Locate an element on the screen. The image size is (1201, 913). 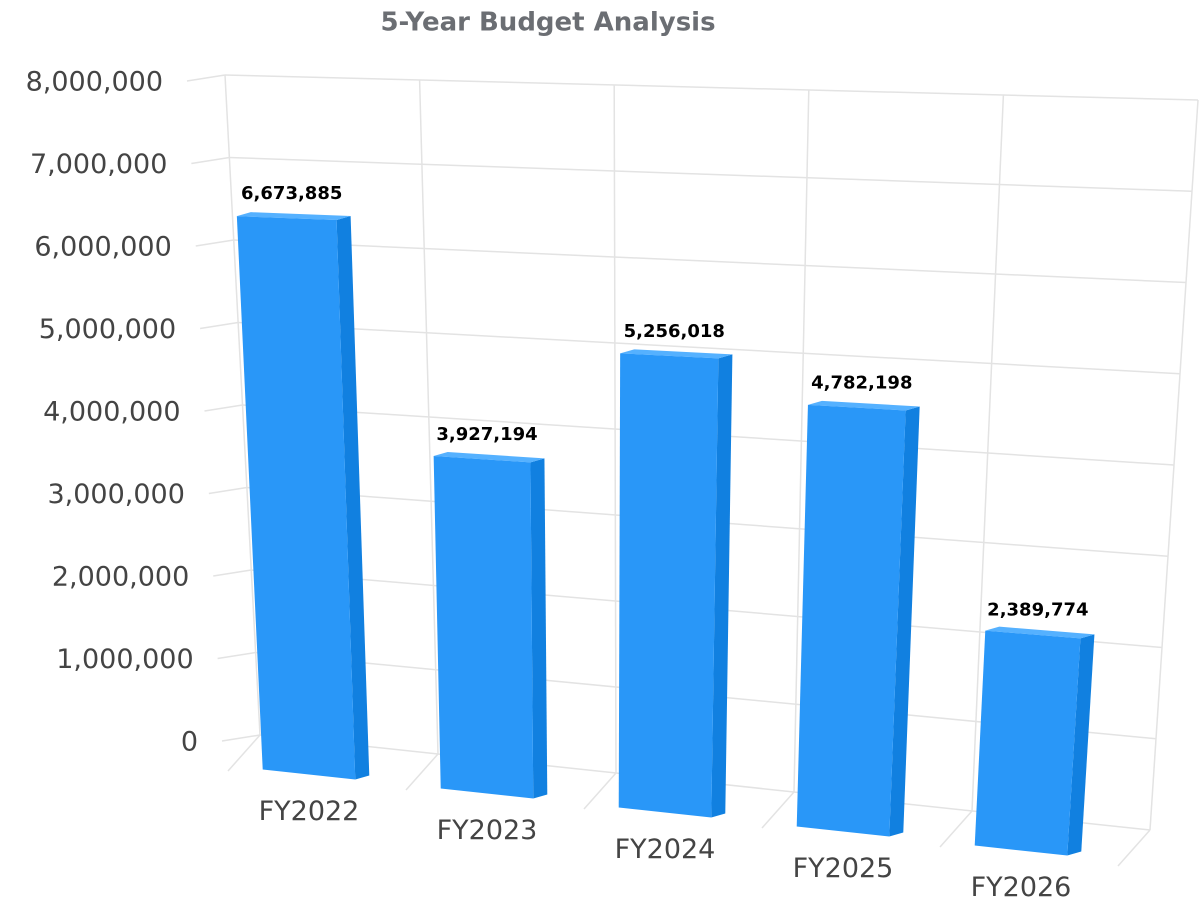
data-label: 5,256,018 is located at coordinates (674, 331).